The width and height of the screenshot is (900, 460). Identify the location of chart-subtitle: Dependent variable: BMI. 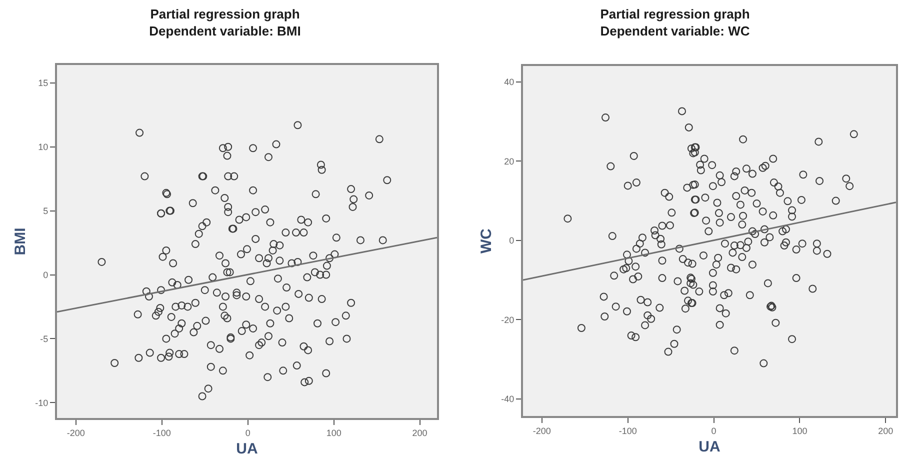
(225, 30).